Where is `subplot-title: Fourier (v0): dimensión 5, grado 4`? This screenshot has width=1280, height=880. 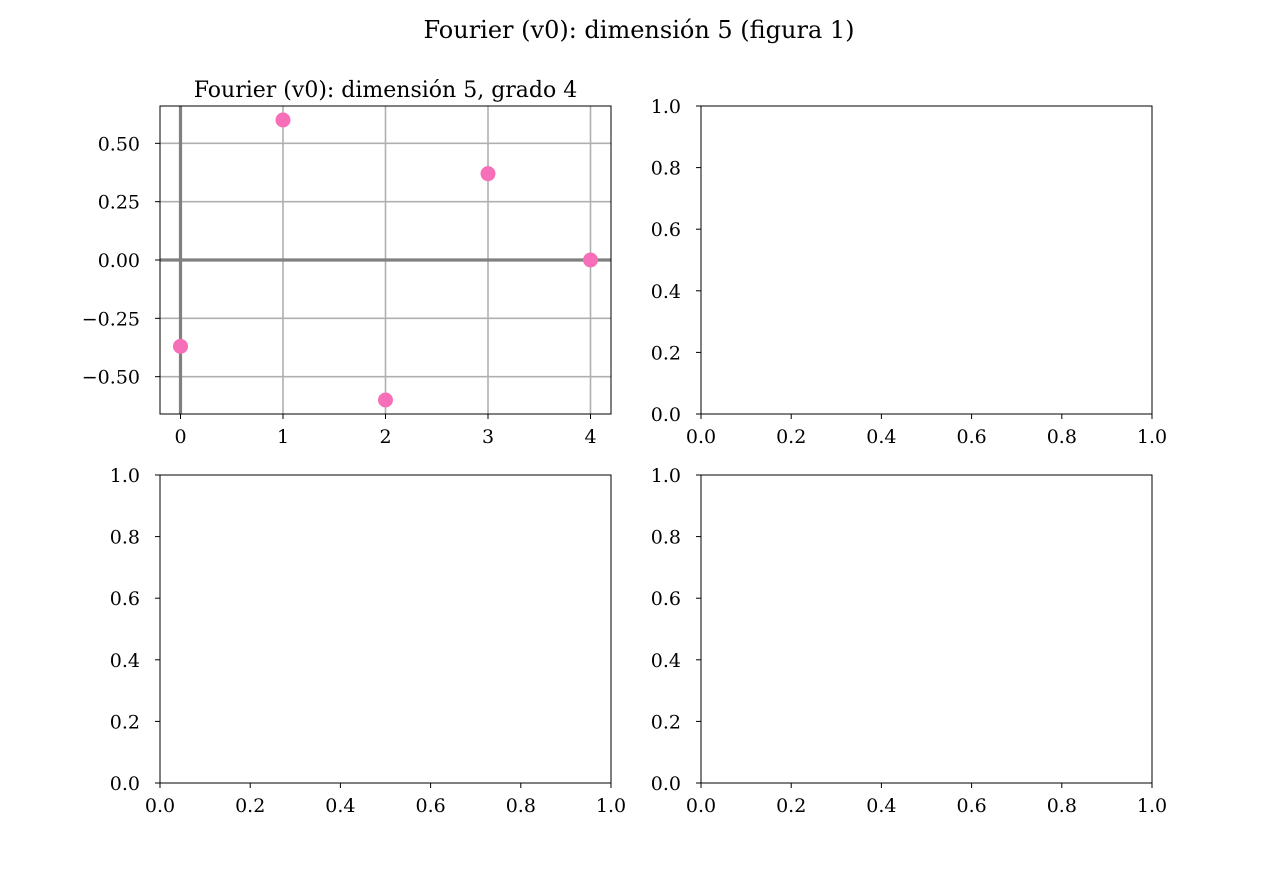 subplot-title: Fourier (v0): dimensión 5, grado 4 is located at coordinates (385, 90).